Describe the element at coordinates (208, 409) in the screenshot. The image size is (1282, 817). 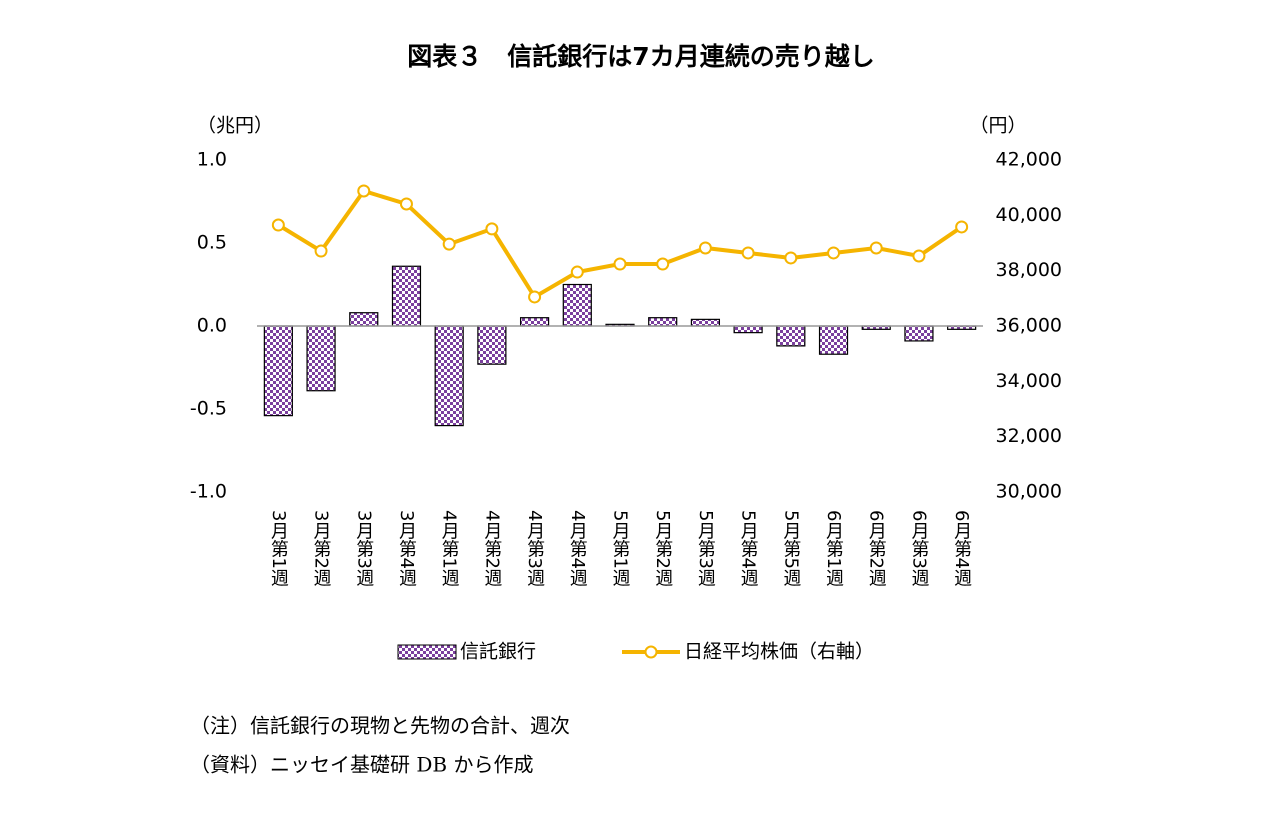
I see `y-tick-label: -0.5` at that location.